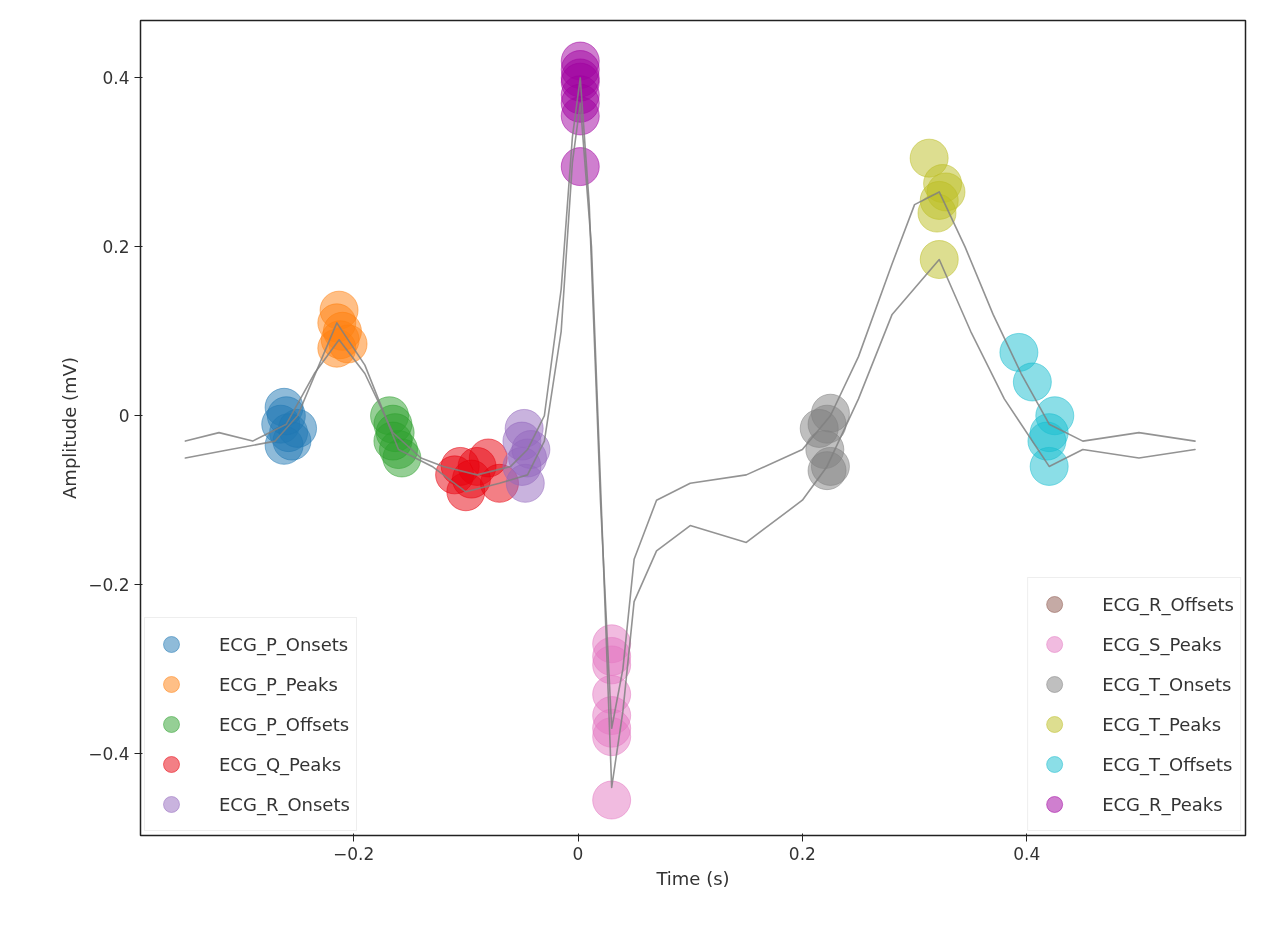  Describe the element at coordinates (70, 428) in the screenshot. I see `y-axis-title: Amplitude (mV)` at that location.